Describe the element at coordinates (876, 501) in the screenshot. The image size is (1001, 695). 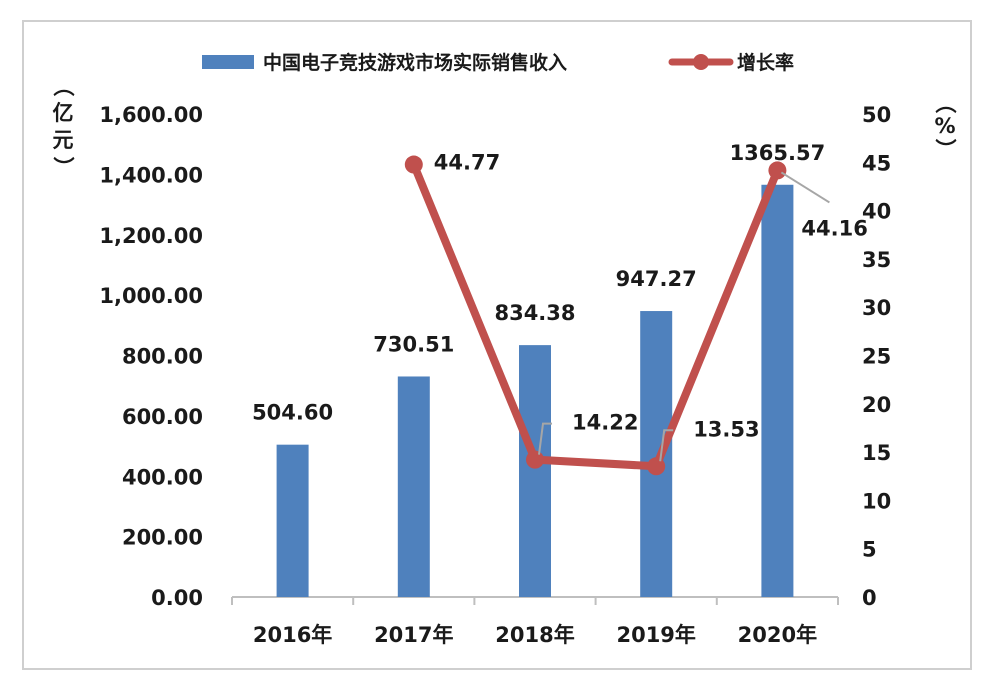
I see `y-right-tick-label: 10` at that location.